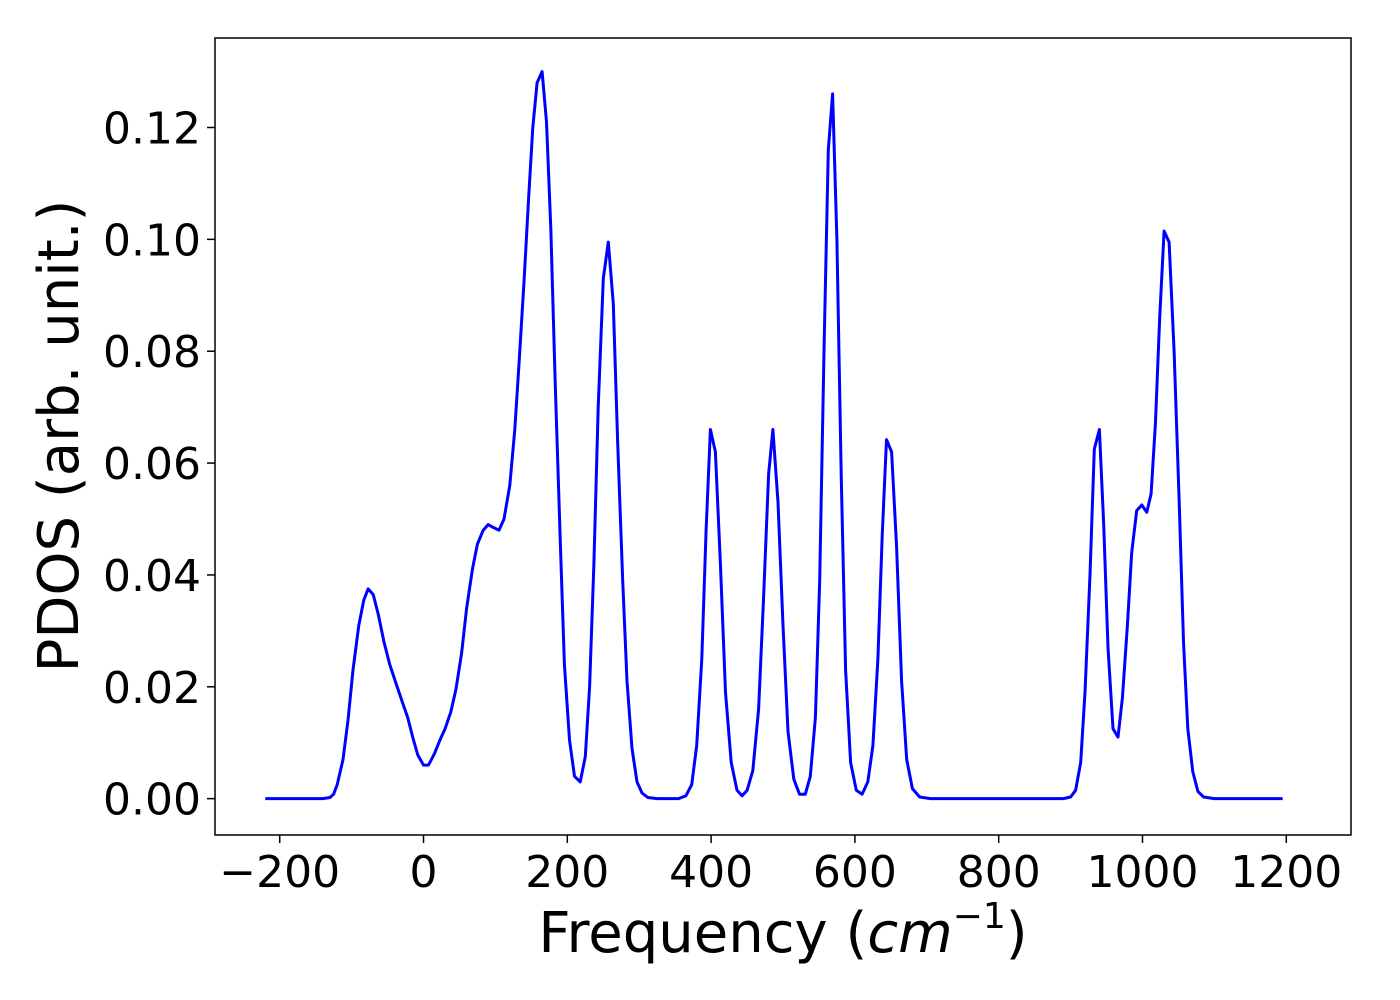  I want to click on x-tick-label: 400, so click(711, 872).